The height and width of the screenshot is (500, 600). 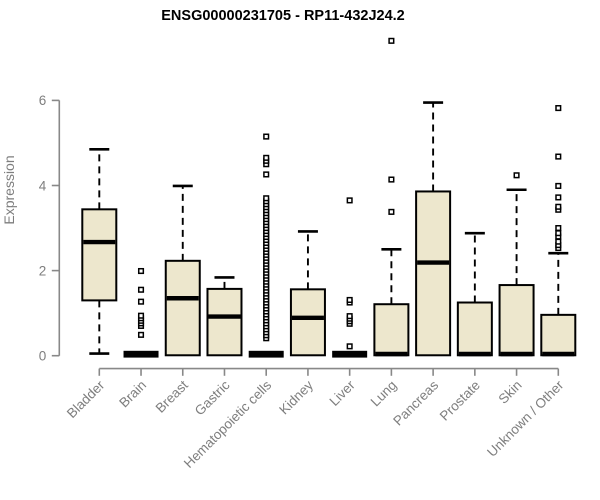 What do you see at coordinates (460, 401) in the screenshot?
I see `x-tick-label-prostate: Prostate` at bounding box center [460, 401].